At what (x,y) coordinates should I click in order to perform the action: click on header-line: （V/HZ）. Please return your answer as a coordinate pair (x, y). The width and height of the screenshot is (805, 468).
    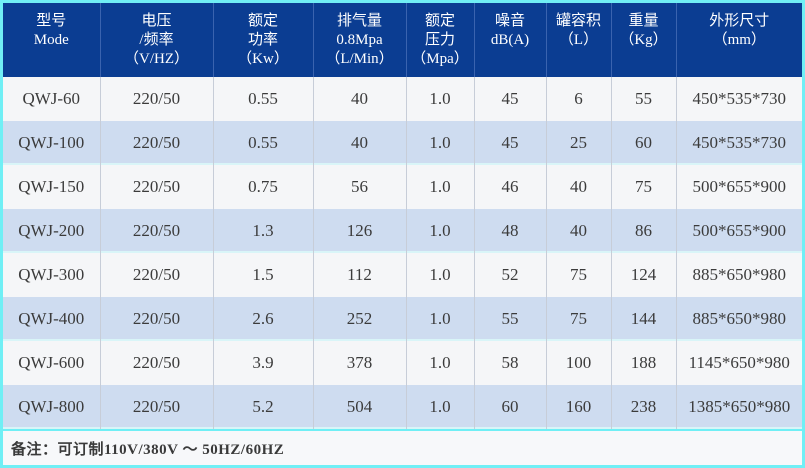
    Looking at the image, I should click on (156, 59).